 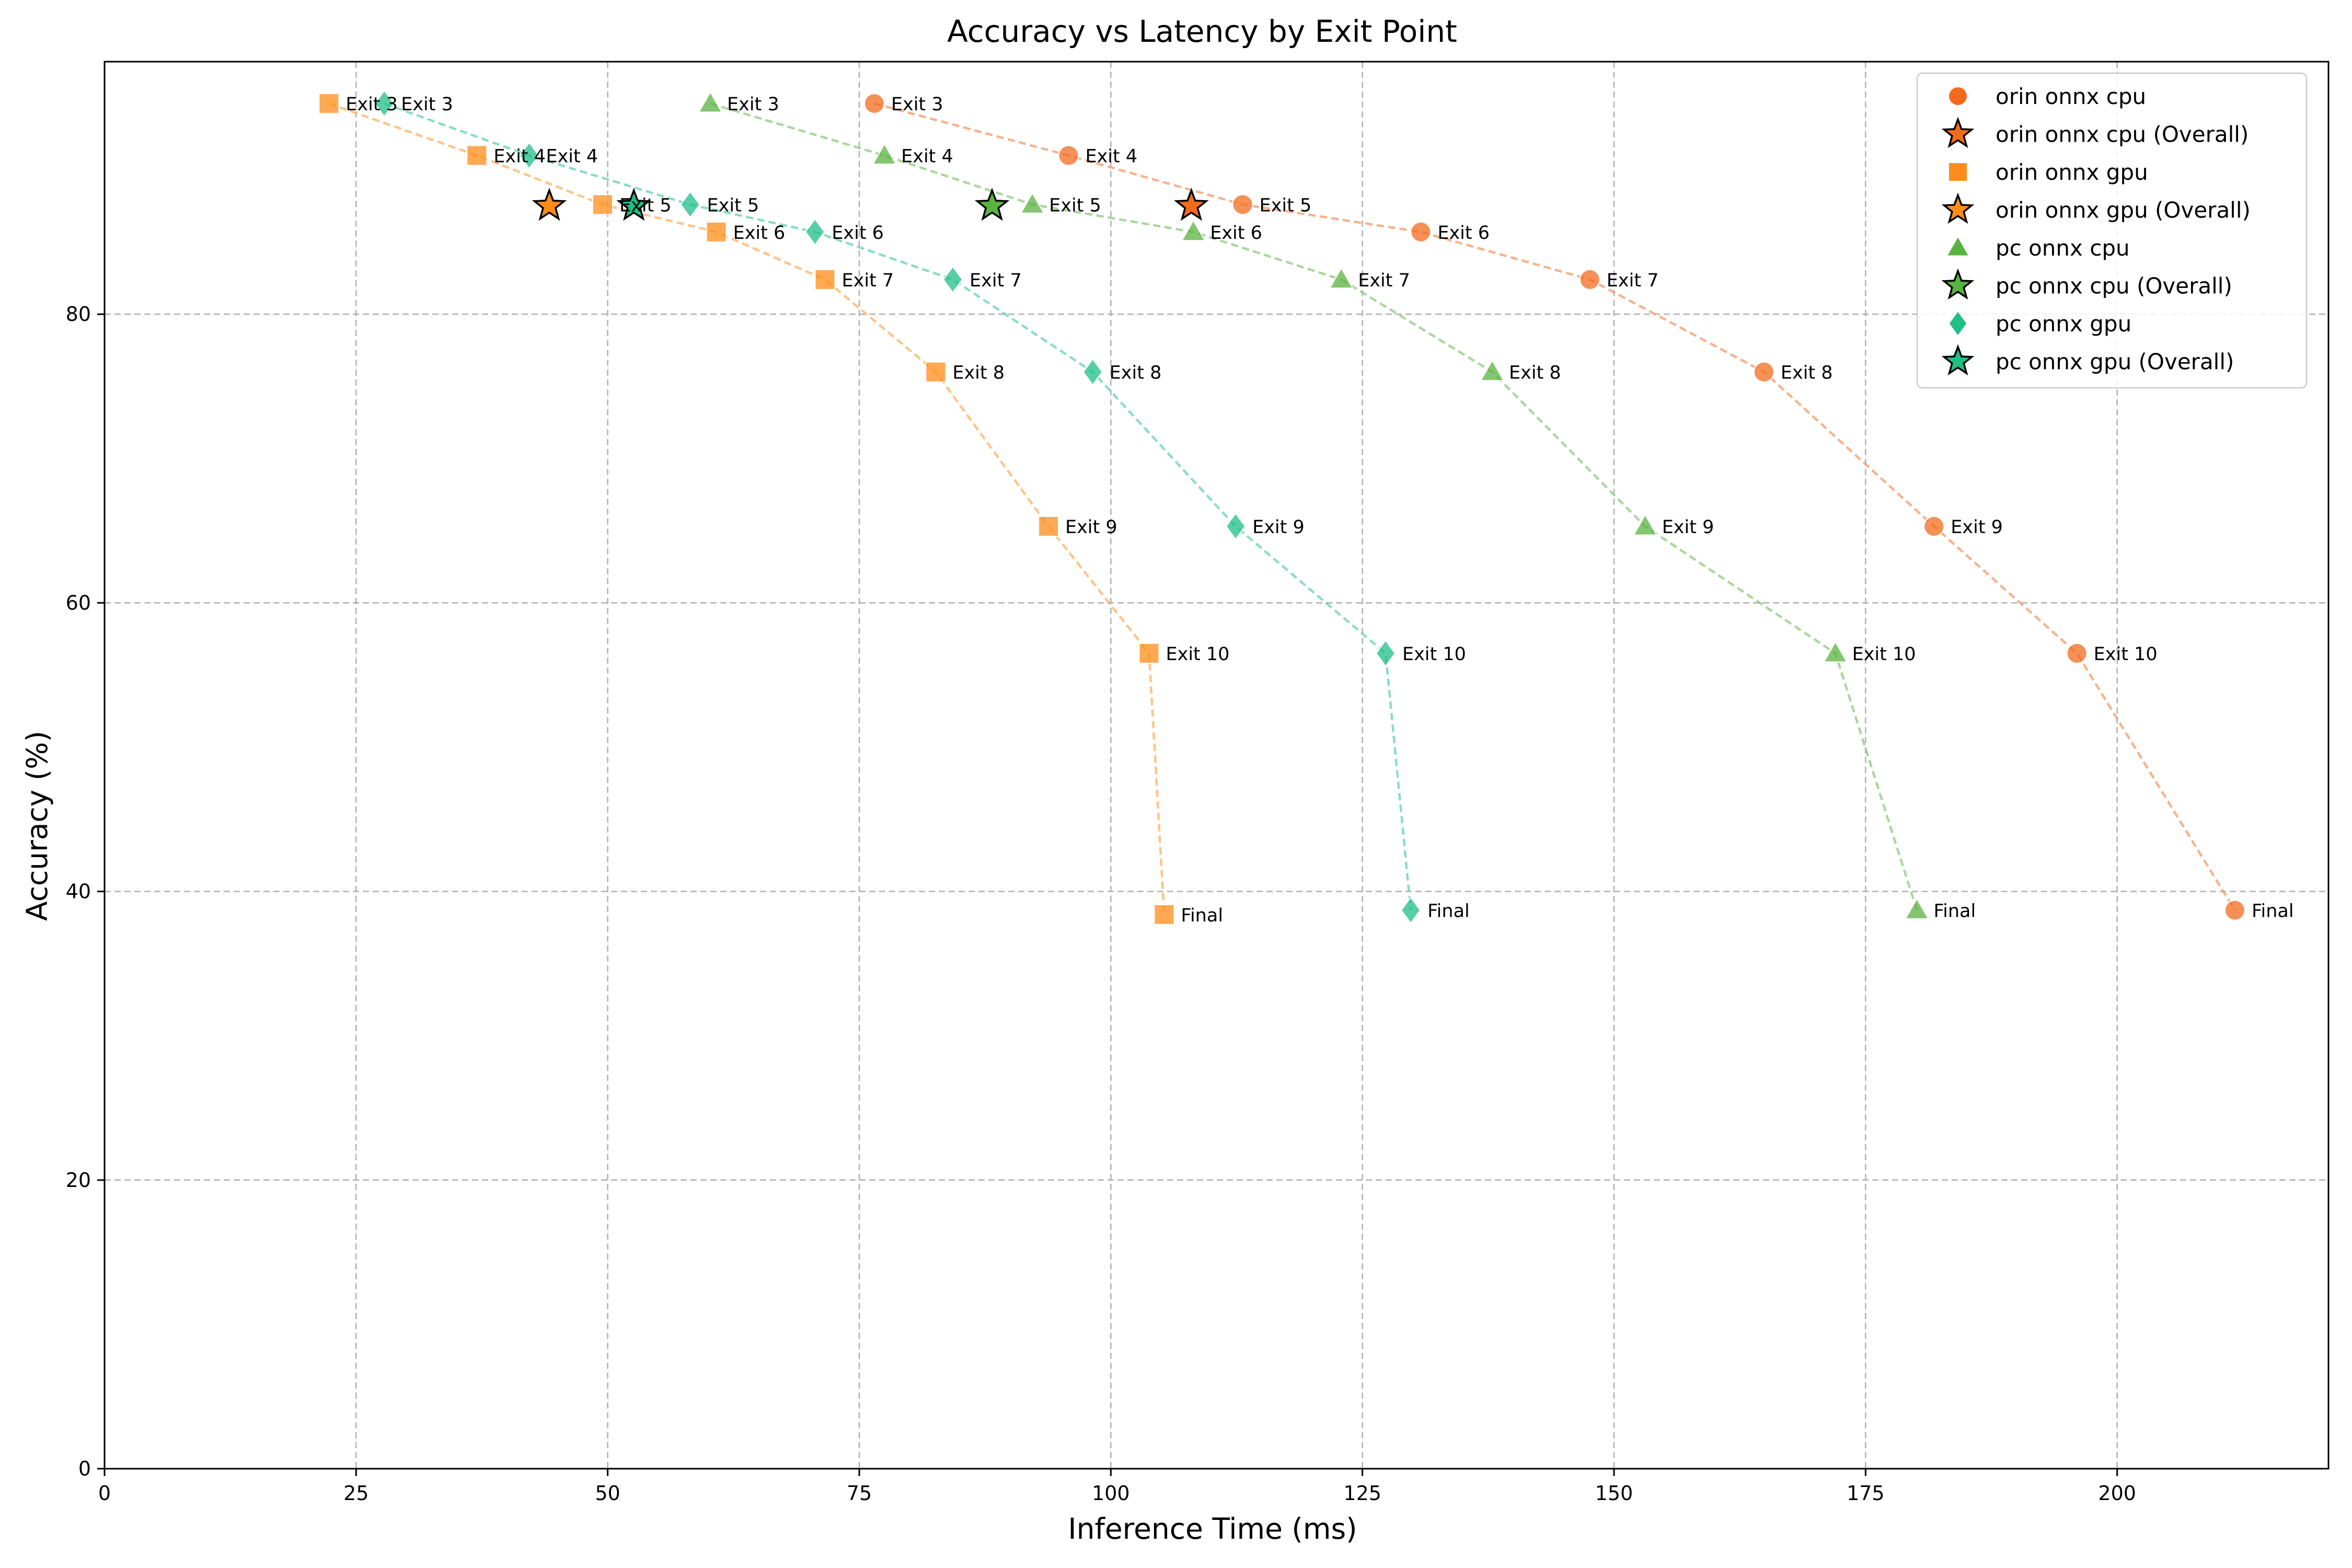 What do you see at coordinates (2063, 324) in the screenshot?
I see `legend-label: pc onnx gpu` at bounding box center [2063, 324].